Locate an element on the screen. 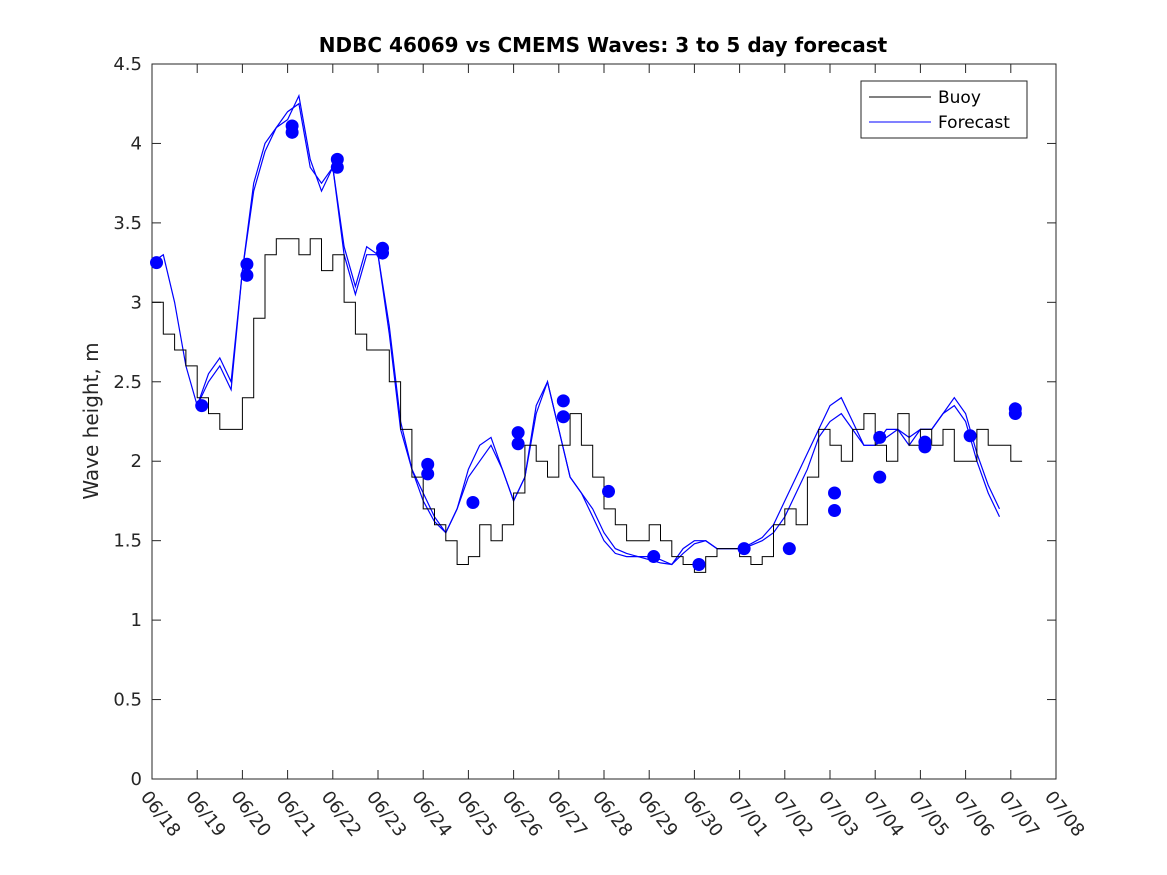 This screenshot has height=875, width=1167. y-tick-label: 4.5 is located at coordinates (127, 64).